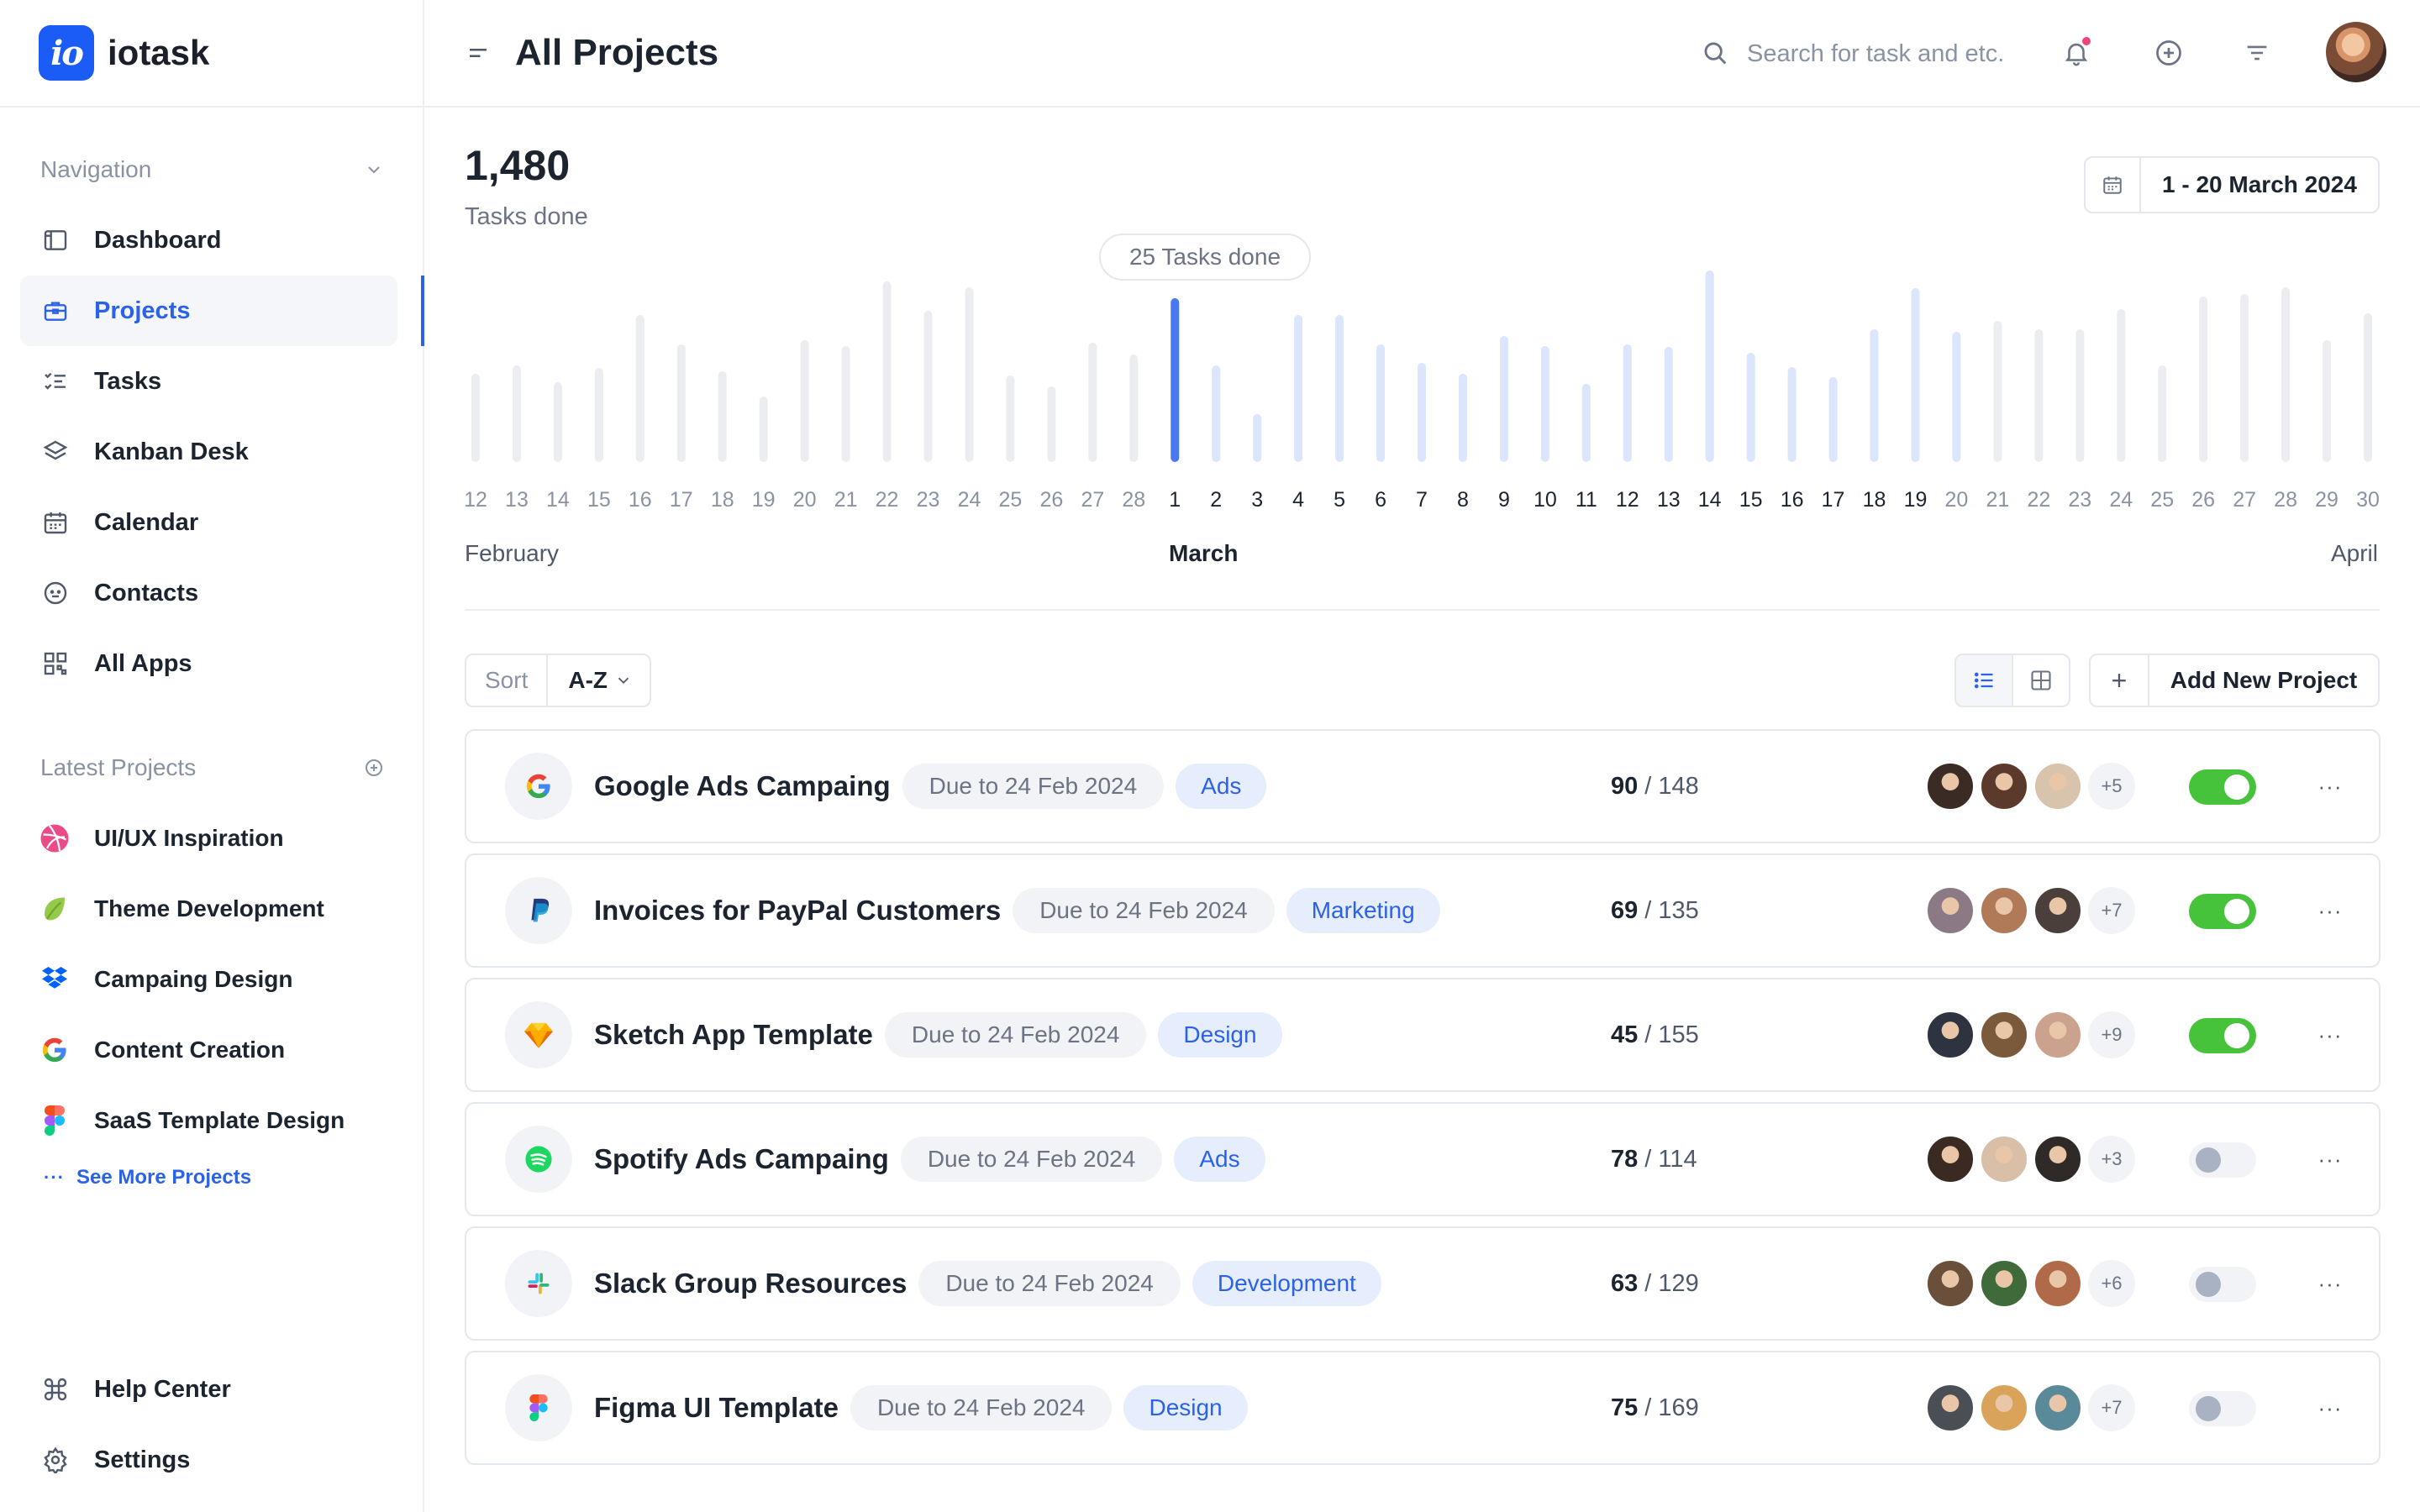  What do you see at coordinates (478, 53) in the screenshot?
I see `menu-toggle-icon` at bounding box center [478, 53].